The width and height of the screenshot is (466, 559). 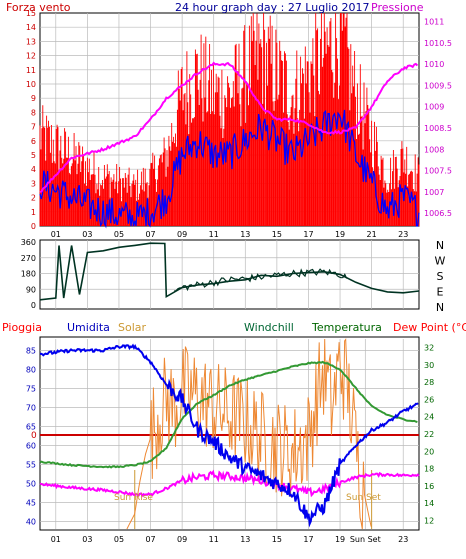 I want to click on compass-label: W, so click(x=440, y=261).